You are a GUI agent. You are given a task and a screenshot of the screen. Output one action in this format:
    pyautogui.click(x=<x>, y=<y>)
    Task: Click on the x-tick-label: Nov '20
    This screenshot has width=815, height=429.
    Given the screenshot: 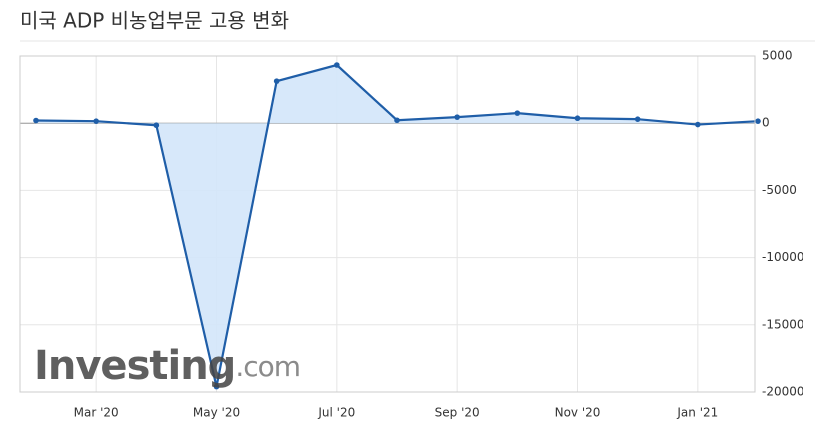 What is the action you would take?
    pyautogui.click(x=578, y=413)
    